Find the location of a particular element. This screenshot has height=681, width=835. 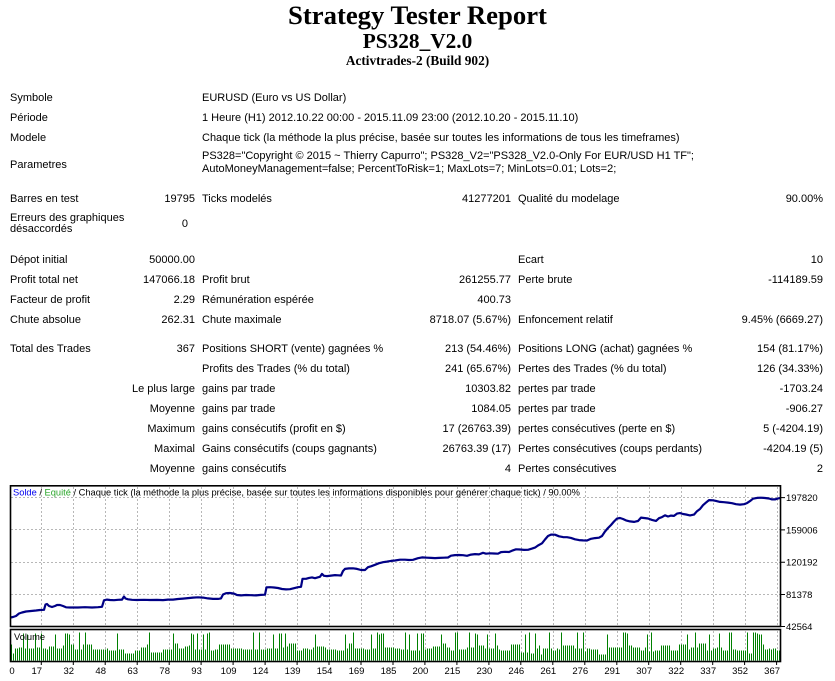

svg-text: 185 is located at coordinates (389, 671).